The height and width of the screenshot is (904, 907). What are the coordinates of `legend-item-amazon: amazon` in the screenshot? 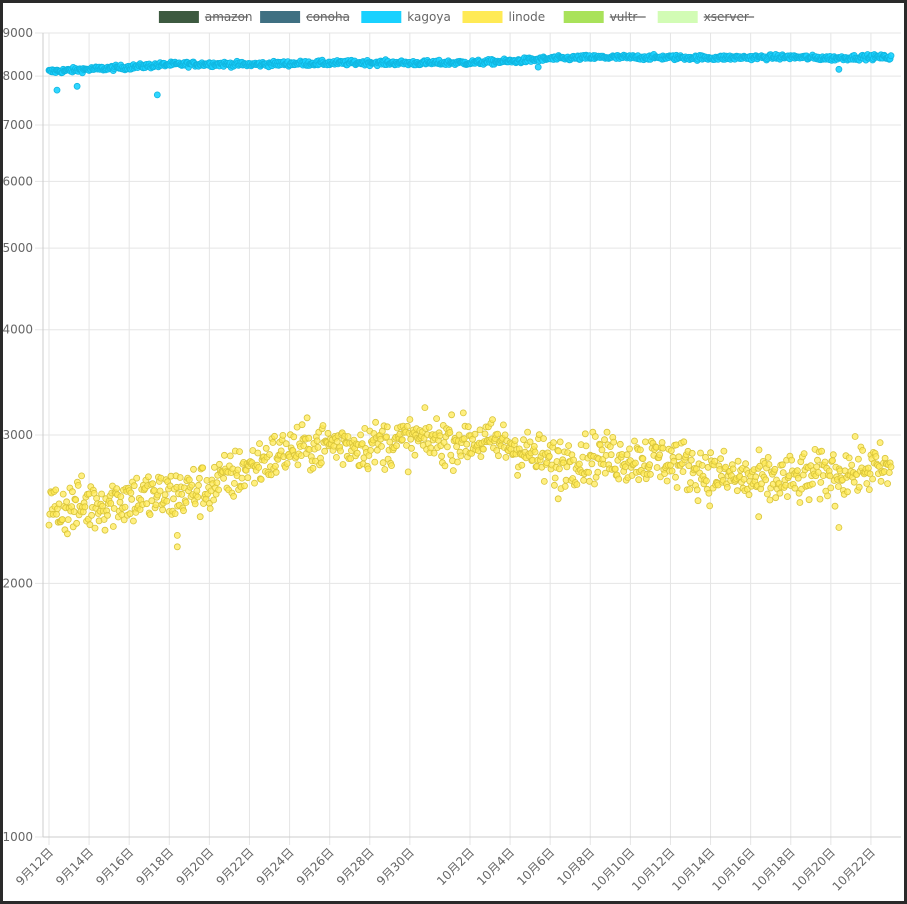 It's located at (205, 17).